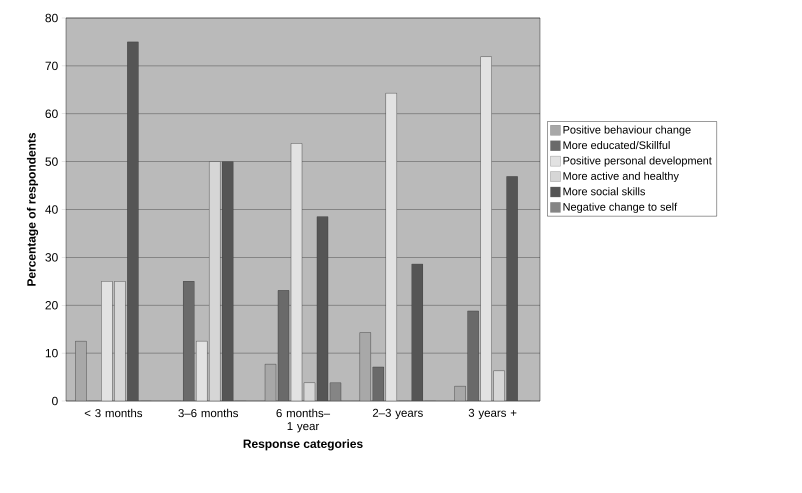 This screenshot has height=493, width=802. Describe the element at coordinates (621, 207) in the screenshot. I see `legend-label: Negative change to self` at that location.